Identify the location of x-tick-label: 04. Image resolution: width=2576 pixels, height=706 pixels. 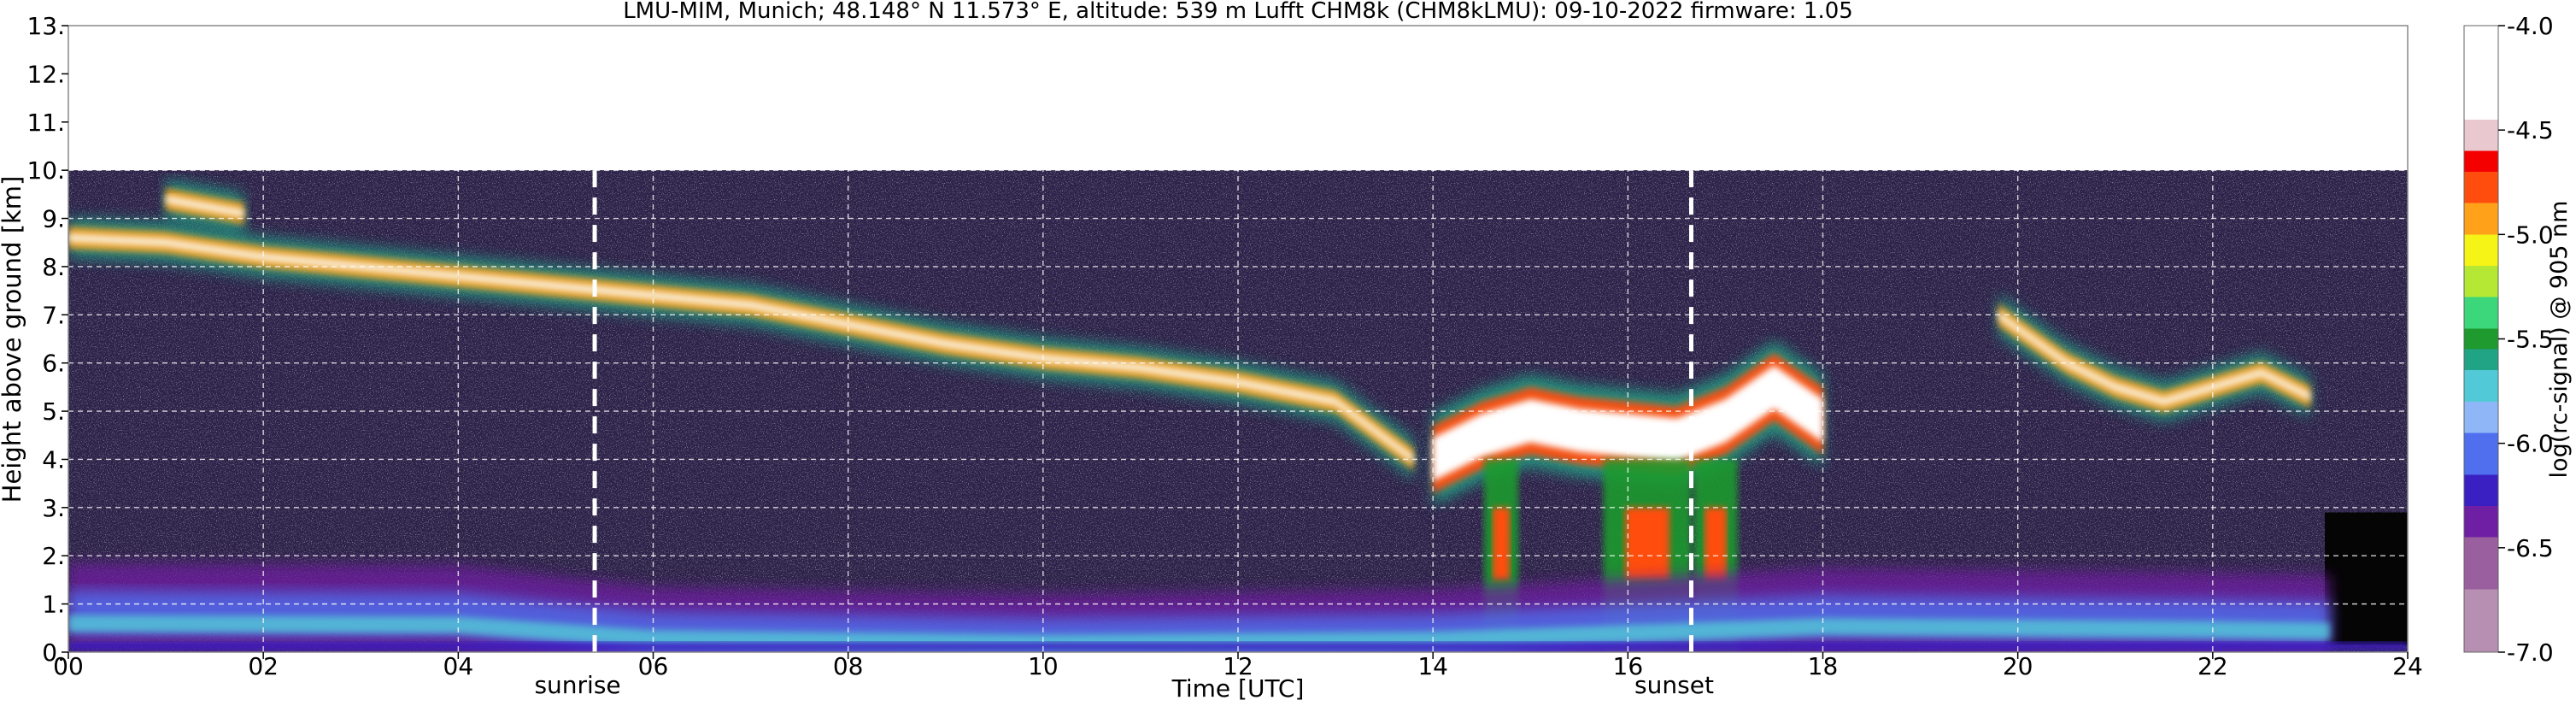
(458, 666).